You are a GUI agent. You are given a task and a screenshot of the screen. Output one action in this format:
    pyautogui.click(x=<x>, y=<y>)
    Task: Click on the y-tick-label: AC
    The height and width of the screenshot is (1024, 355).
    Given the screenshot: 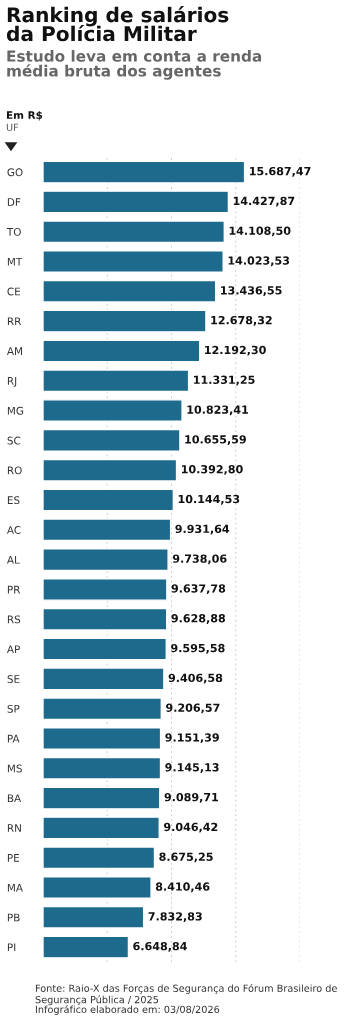 What is the action you would take?
    pyautogui.click(x=13, y=530)
    